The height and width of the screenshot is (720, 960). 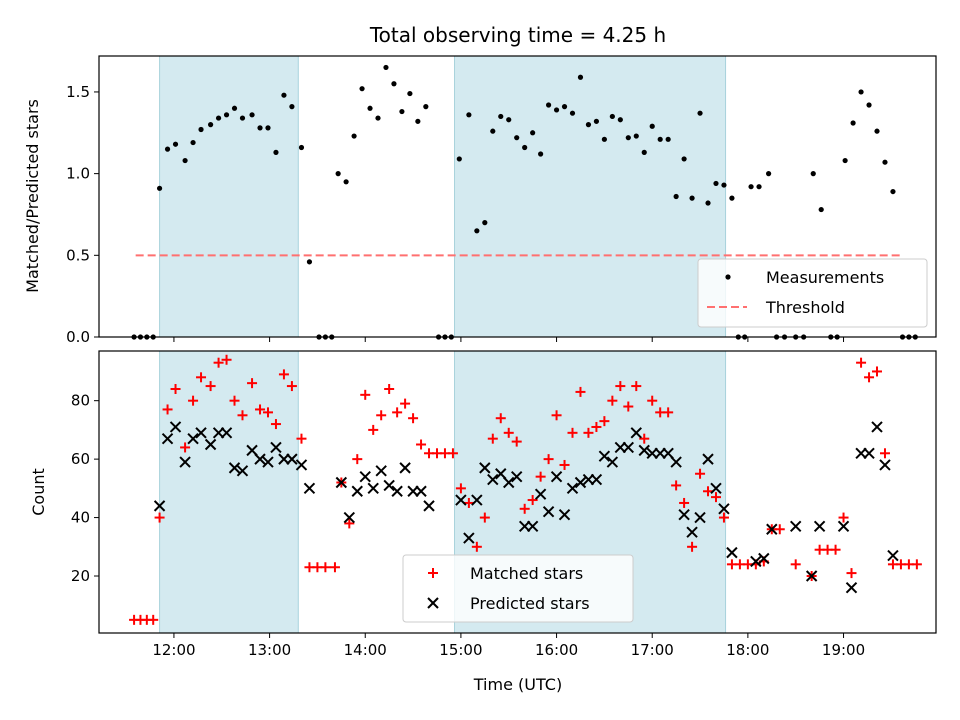 What do you see at coordinates (38, 492) in the screenshot?
I see `bottom-y-axis-label: Count` at bounding box center [38, 492].